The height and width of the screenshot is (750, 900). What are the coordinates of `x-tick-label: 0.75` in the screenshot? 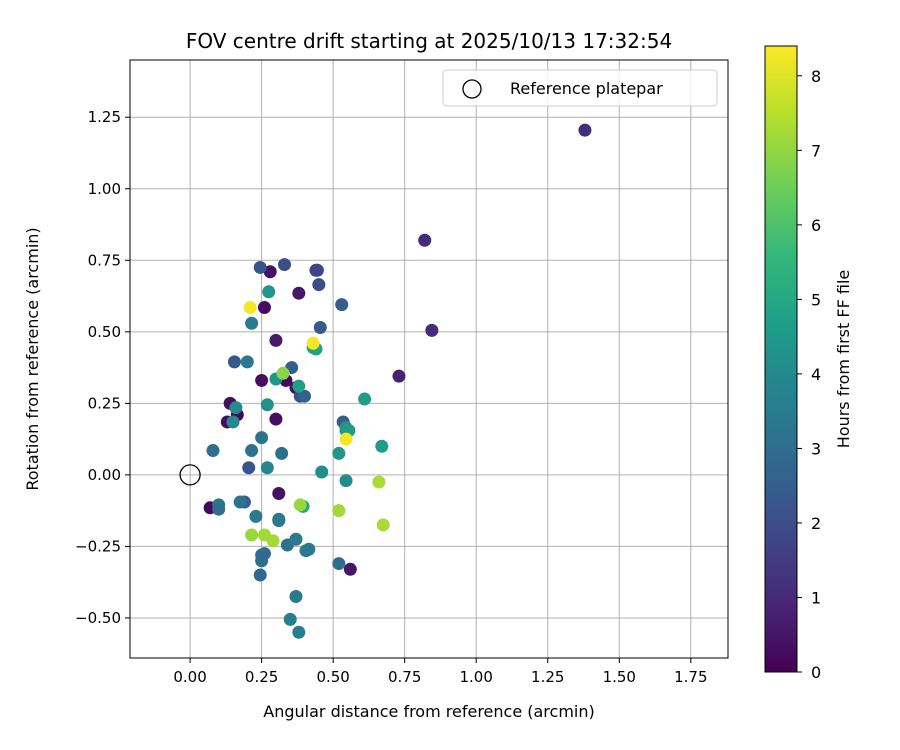 It's located at (404, 677).